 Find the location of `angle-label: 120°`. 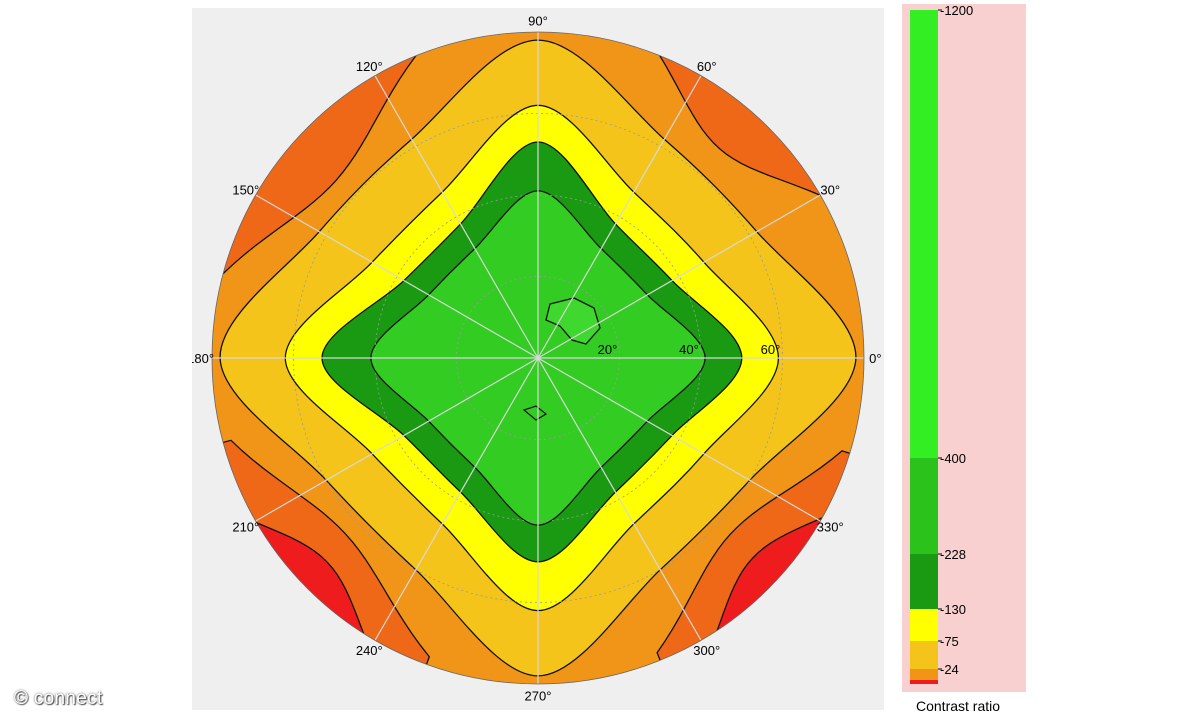

angle-label: 120° is located at coordinates (369, 66).